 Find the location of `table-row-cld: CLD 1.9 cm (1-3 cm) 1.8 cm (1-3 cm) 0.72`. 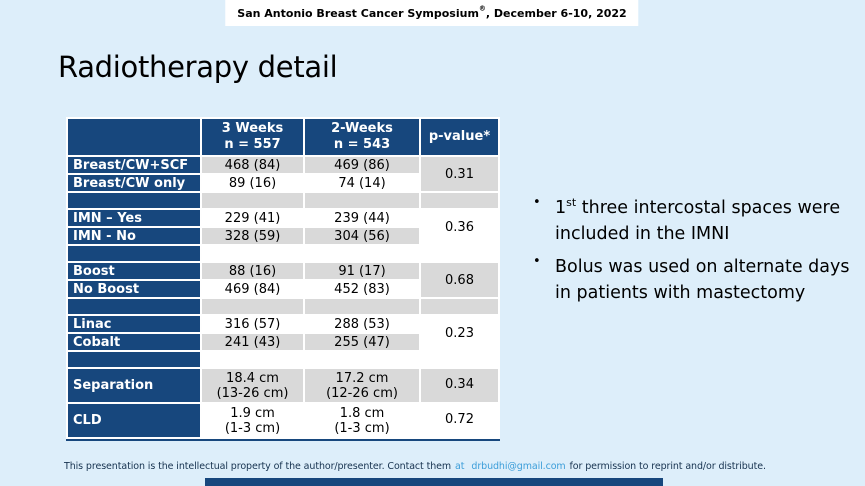

table-row-cld: CLD 1.9 cm (1-3 cm) 1.8 cm (1-3 cm) 0.72 is located at coordinates (283, 420).